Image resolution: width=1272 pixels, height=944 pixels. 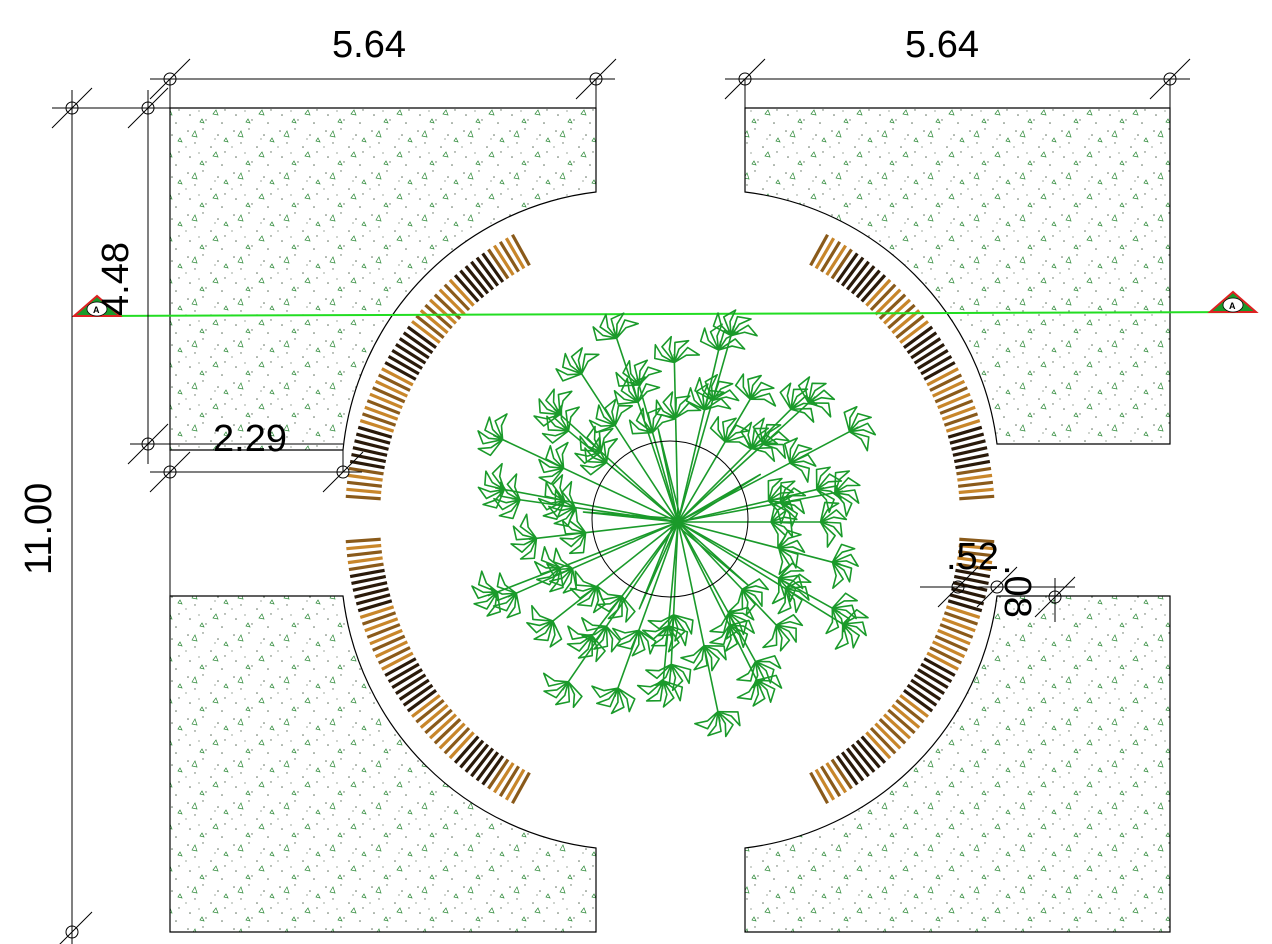 I want to click on section-marker-left-label: A, so click(x=96, y=310).